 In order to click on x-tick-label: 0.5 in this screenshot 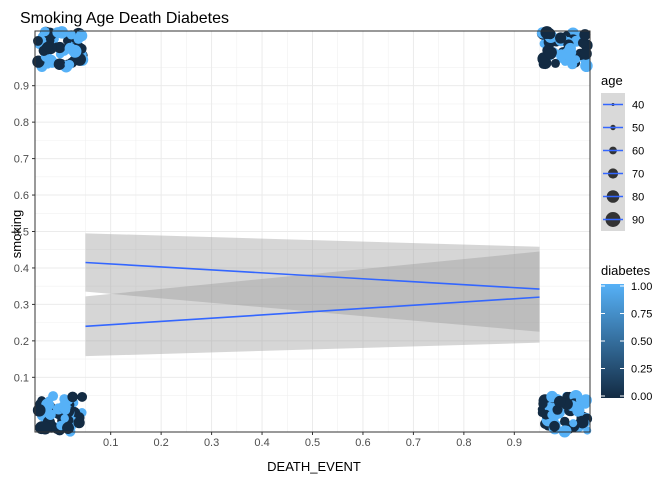, I will do `click(312, 443)`.